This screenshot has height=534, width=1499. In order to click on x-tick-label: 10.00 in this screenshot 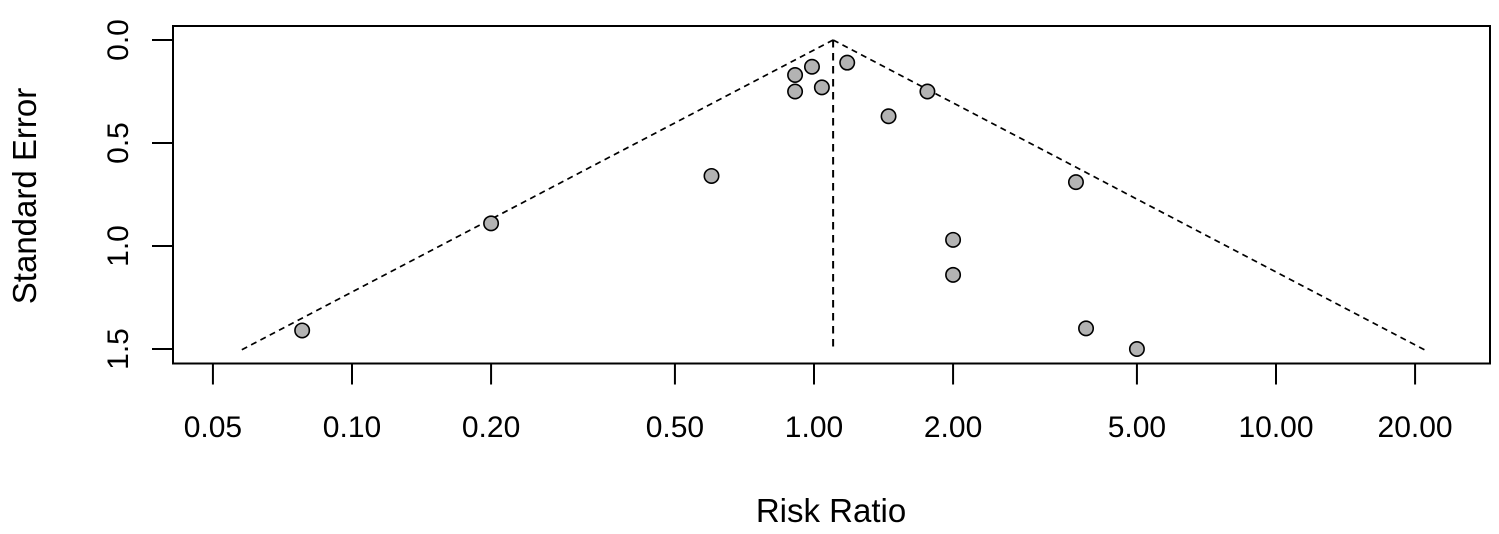, I will do `click(1275, 427)`.